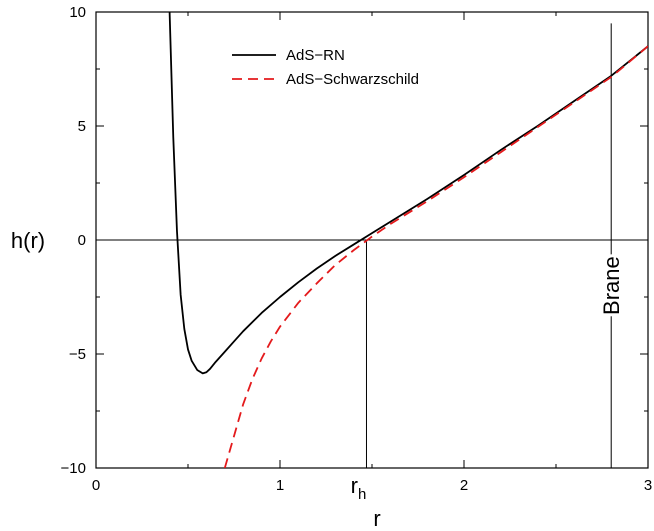 The width and height of the screenshot is (654, 531). I want to click on y-tick-label: 0, so click(82, 240).